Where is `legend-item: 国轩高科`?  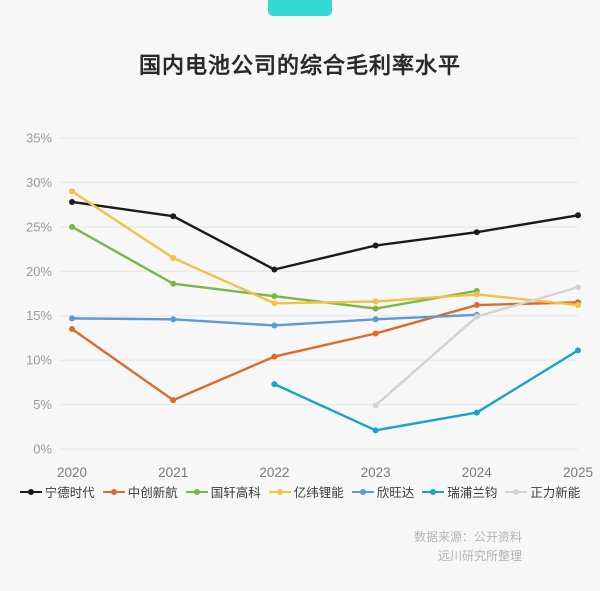
legend-item: 国轩高科 is located at coordinates (223, 491).